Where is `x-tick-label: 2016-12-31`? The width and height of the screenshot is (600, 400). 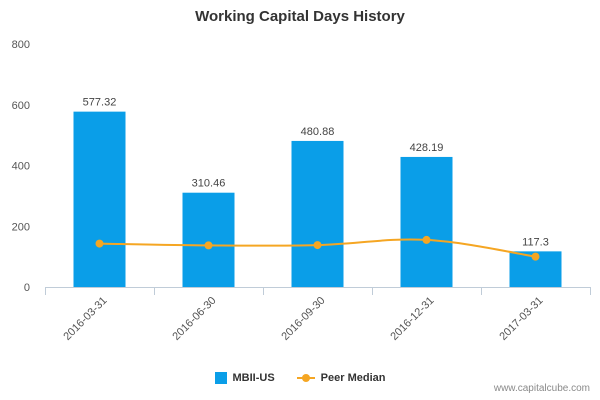
x-tick-label: 2016-12-31 is located at coordinates (412, 319).